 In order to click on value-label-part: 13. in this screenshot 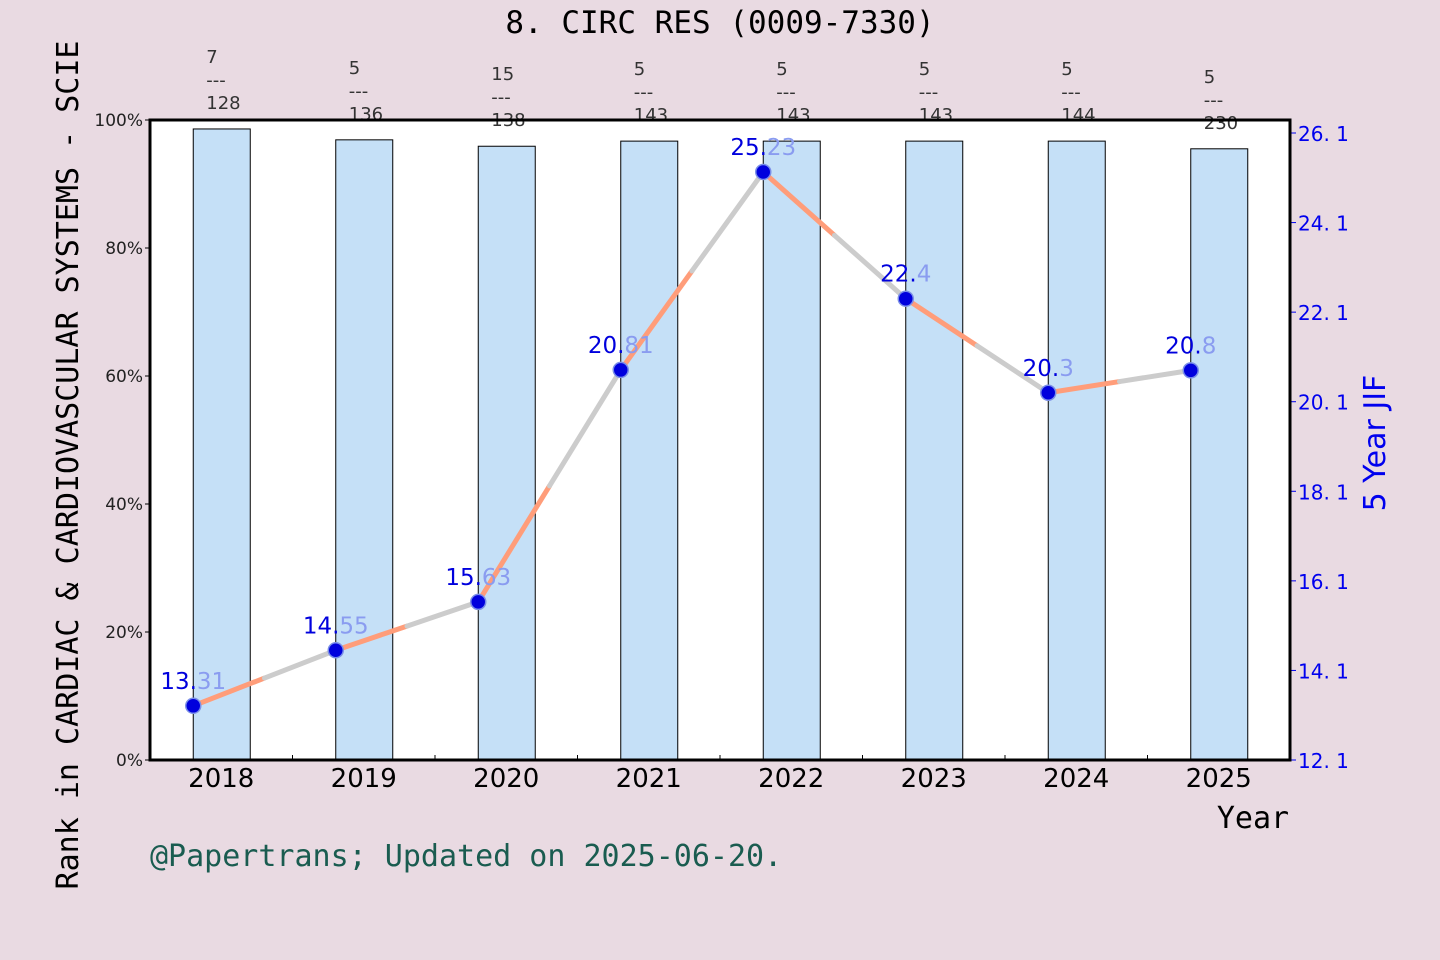, I will do `click(178, 682)`.